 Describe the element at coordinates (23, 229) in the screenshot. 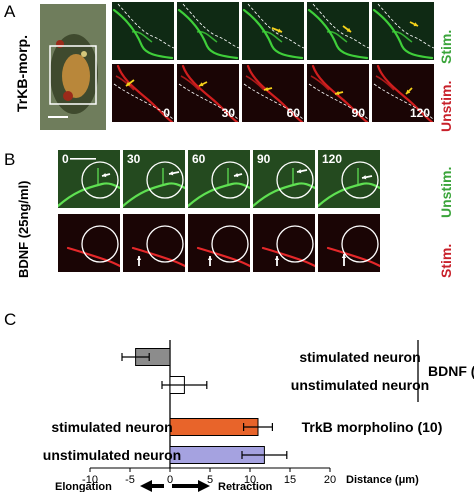

I see `panel-b-side-label: BDNF (25ng/ml)` at that location.